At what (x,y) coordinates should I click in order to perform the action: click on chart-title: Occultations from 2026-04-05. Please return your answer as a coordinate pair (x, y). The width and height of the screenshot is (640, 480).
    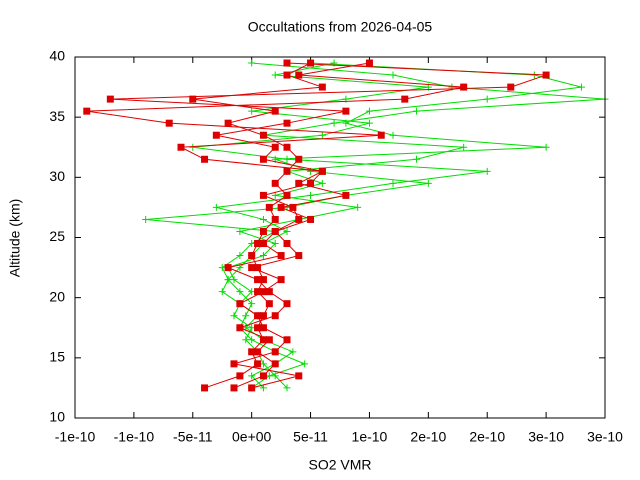
    Looking at the image, I should click on (340, 27).